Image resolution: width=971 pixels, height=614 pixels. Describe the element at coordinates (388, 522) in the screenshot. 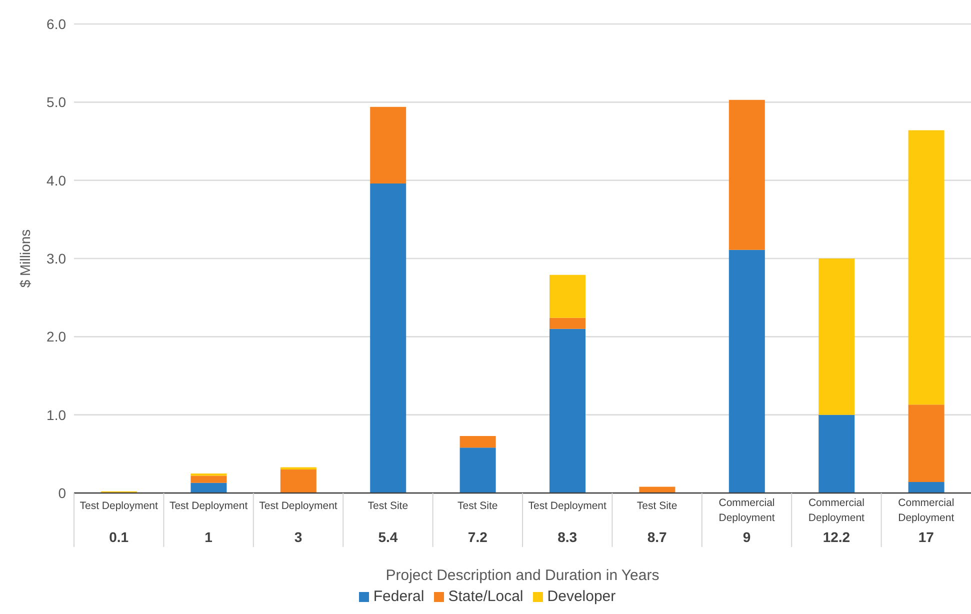

I see `category-label: Test Site 5.4` at that location.